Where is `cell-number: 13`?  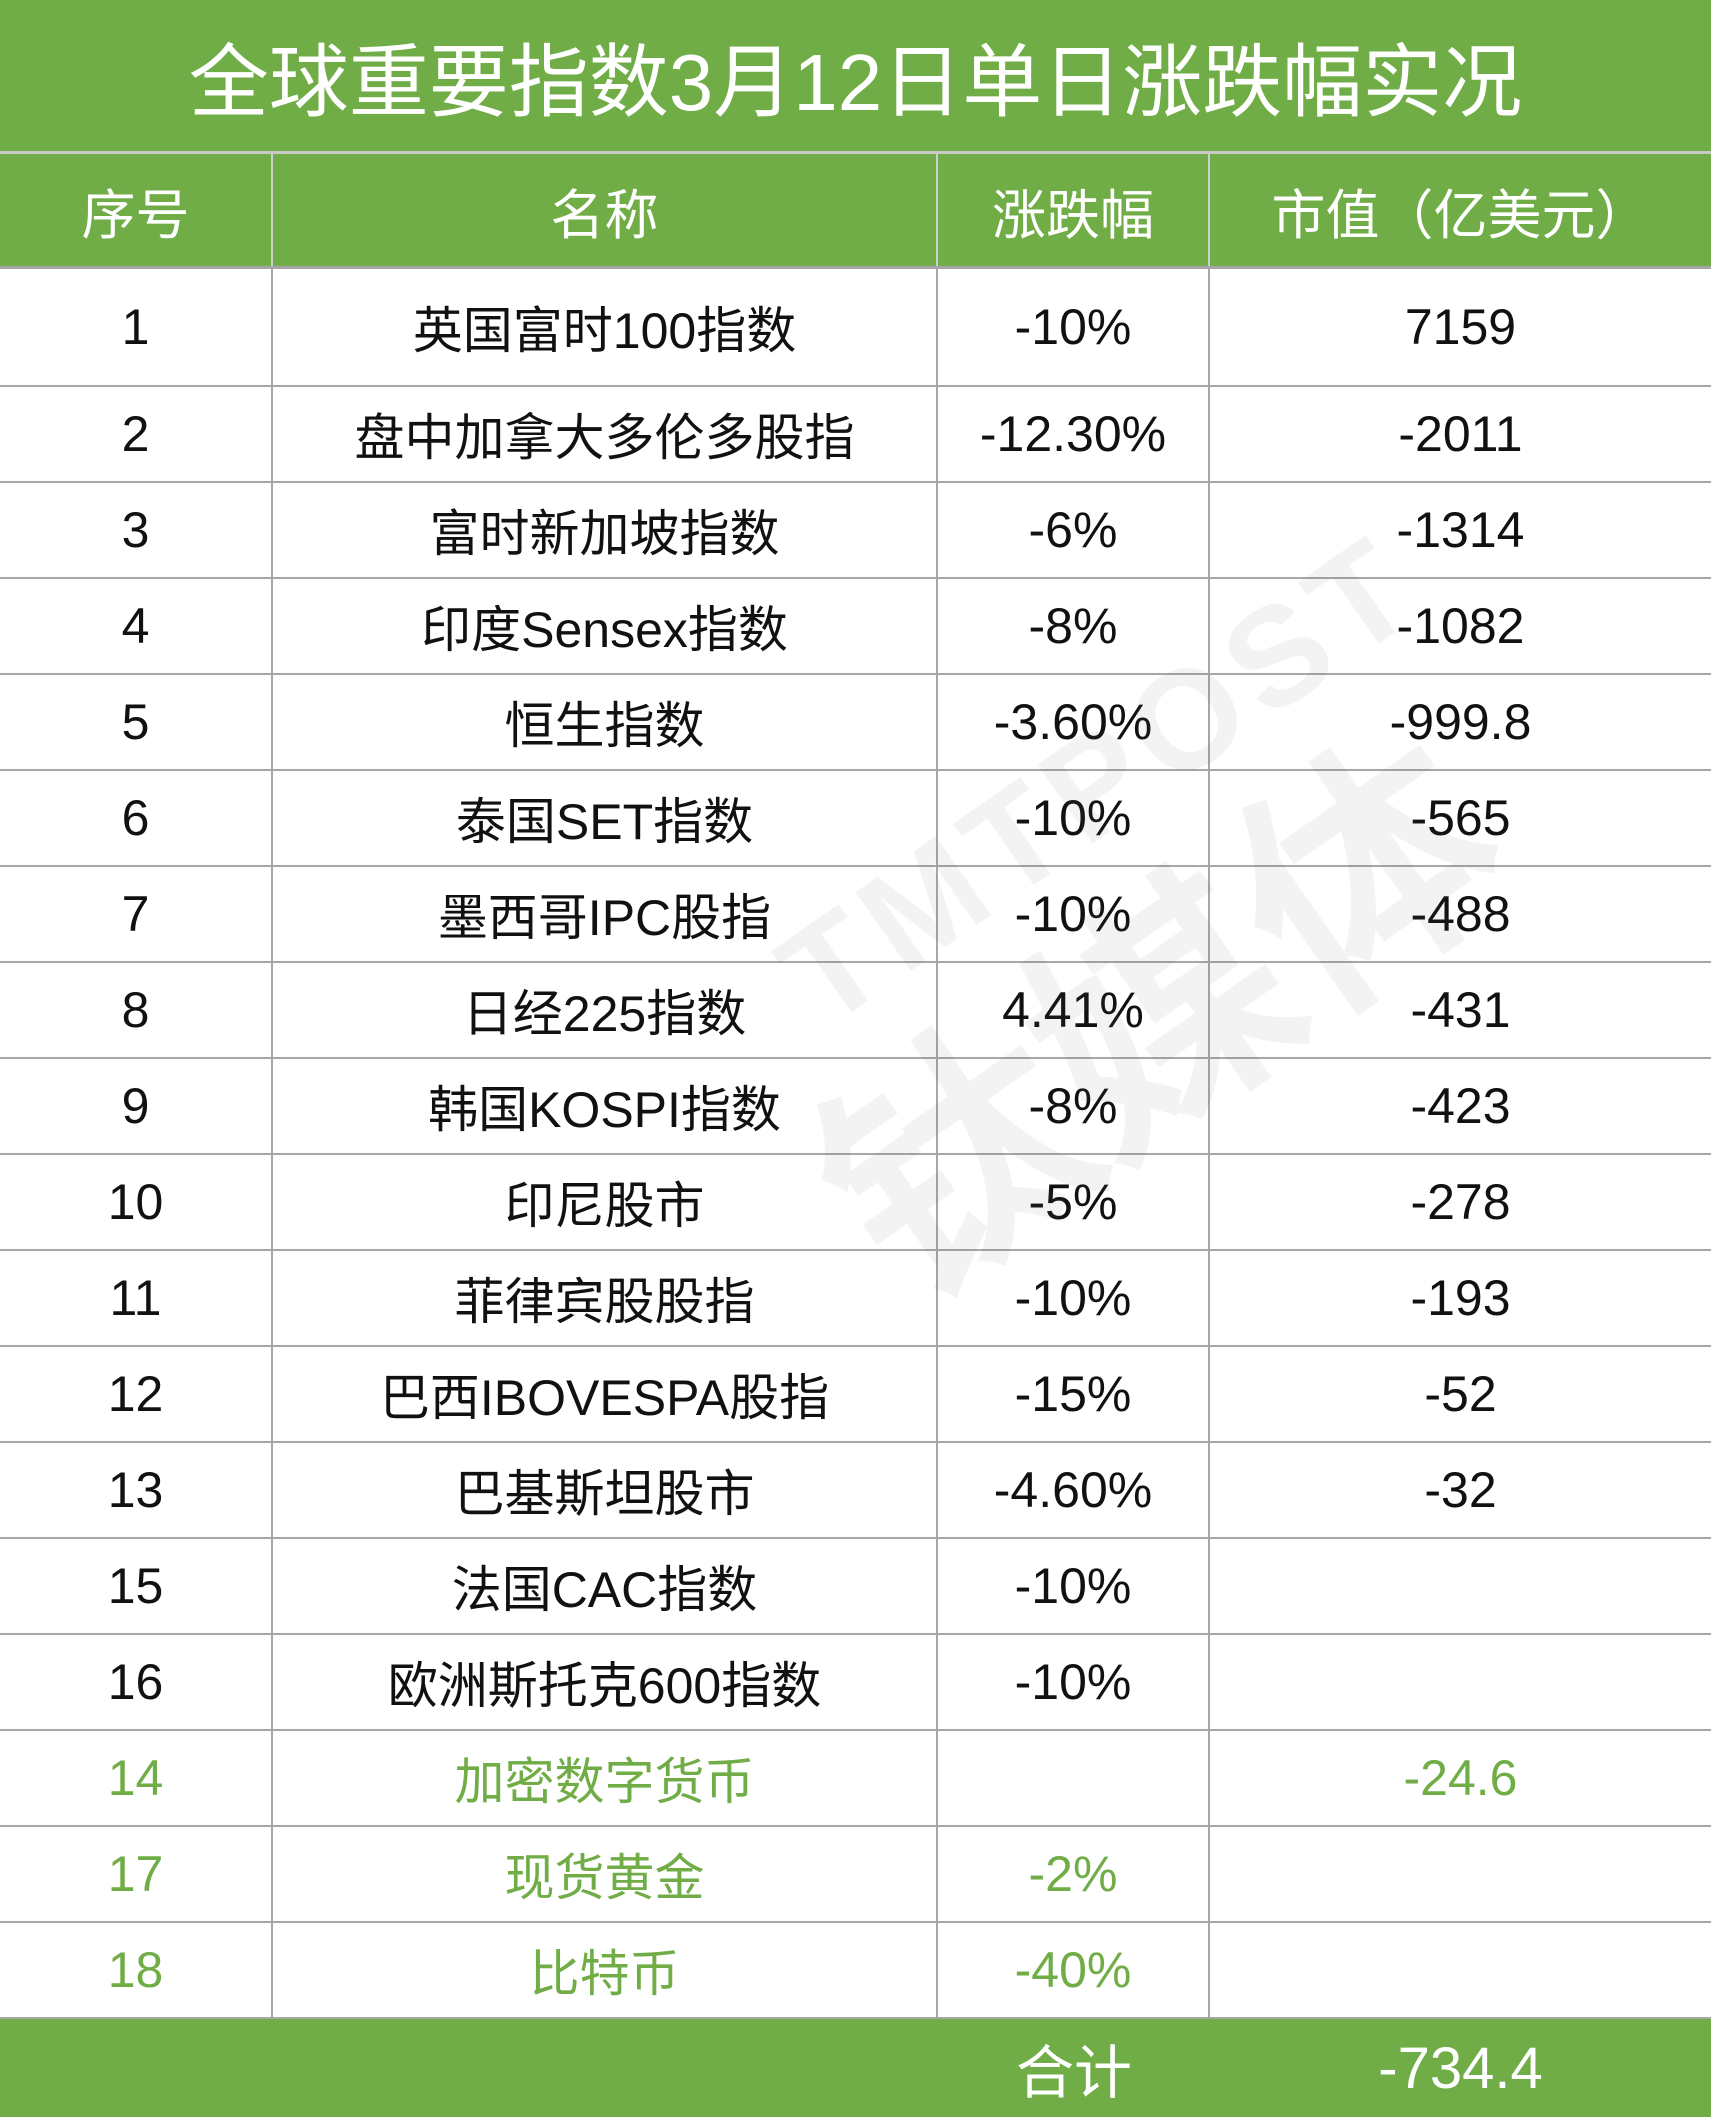 cell-number: 13 is located at coordinates (136, 1490).